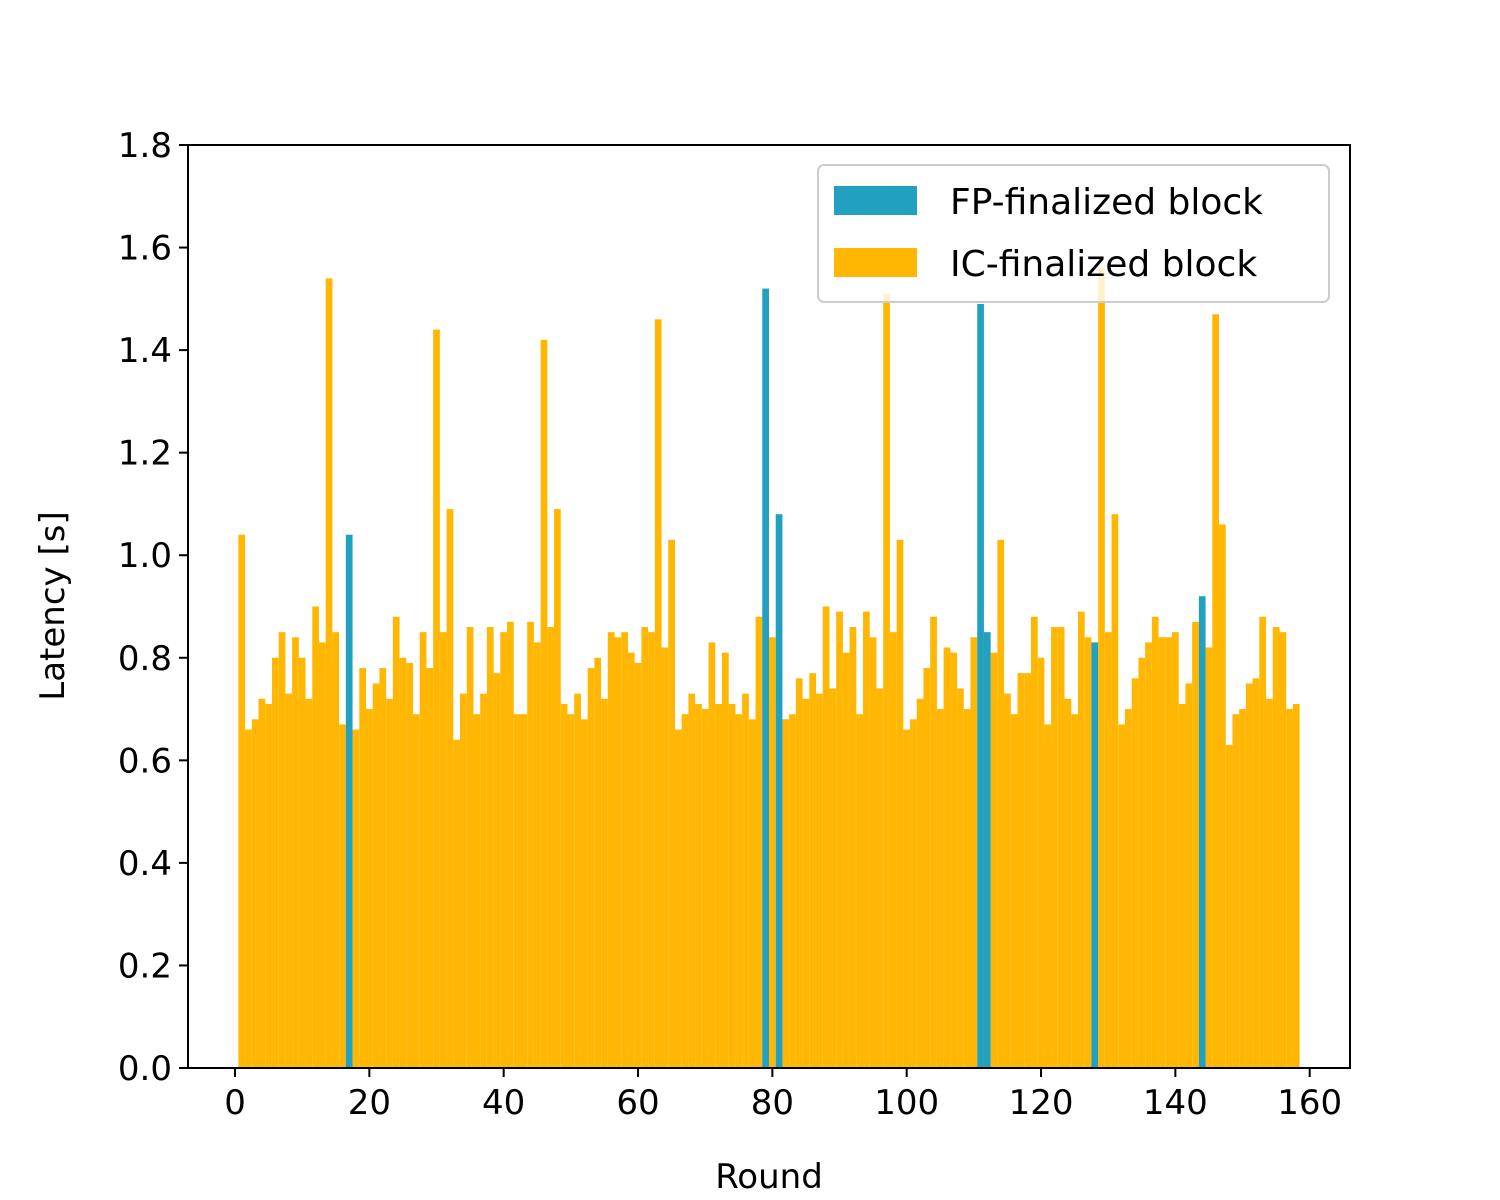  What do you see at coordinates (145, 1069) in the screenshot?
I see `y-tick-label: 0.0` at bounding box center [145, 1069].